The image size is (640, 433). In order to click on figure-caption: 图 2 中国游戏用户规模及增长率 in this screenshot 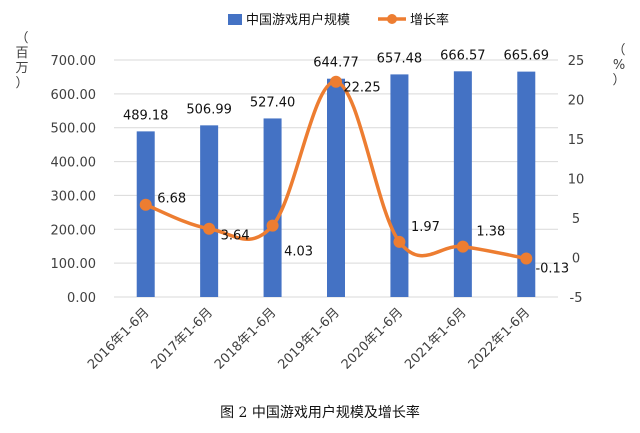, I will do `click(320, 413)`.